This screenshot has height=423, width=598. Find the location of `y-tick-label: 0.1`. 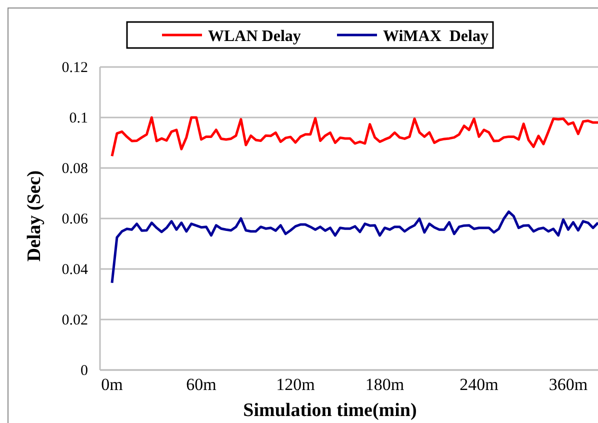

y-tick-label: 0.1 is located at coordinates (78, 118).